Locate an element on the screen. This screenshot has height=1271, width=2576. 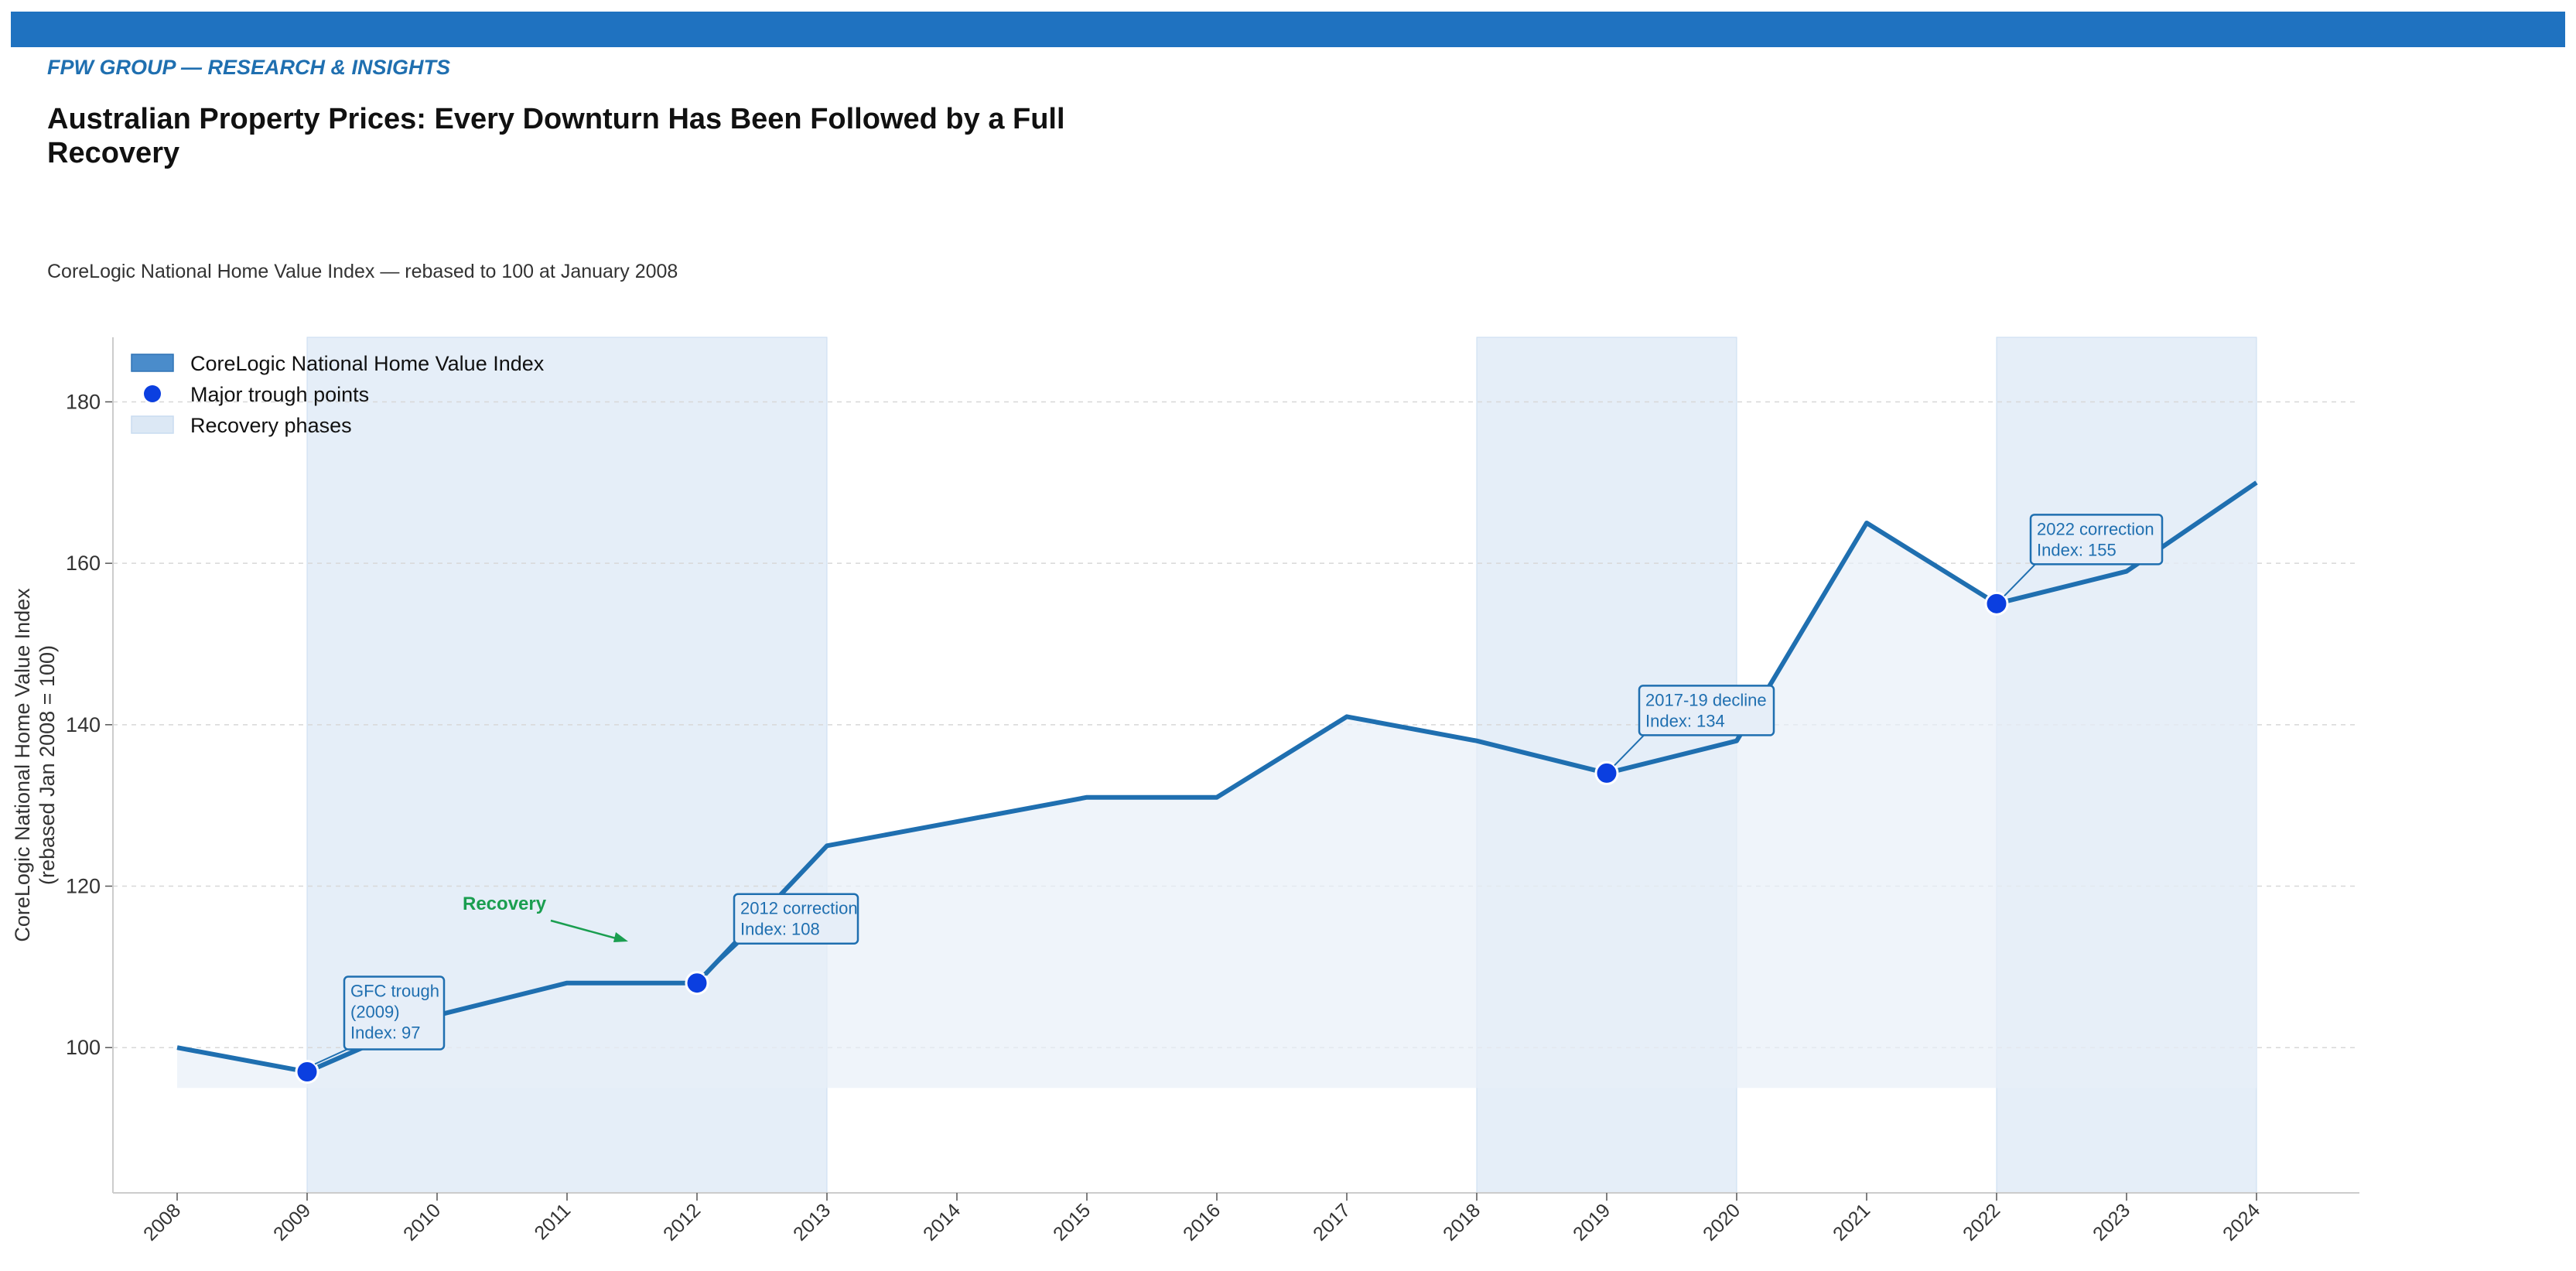
annotation-text: 2012 correction Index: 108 is located at coordinates (799, 919).